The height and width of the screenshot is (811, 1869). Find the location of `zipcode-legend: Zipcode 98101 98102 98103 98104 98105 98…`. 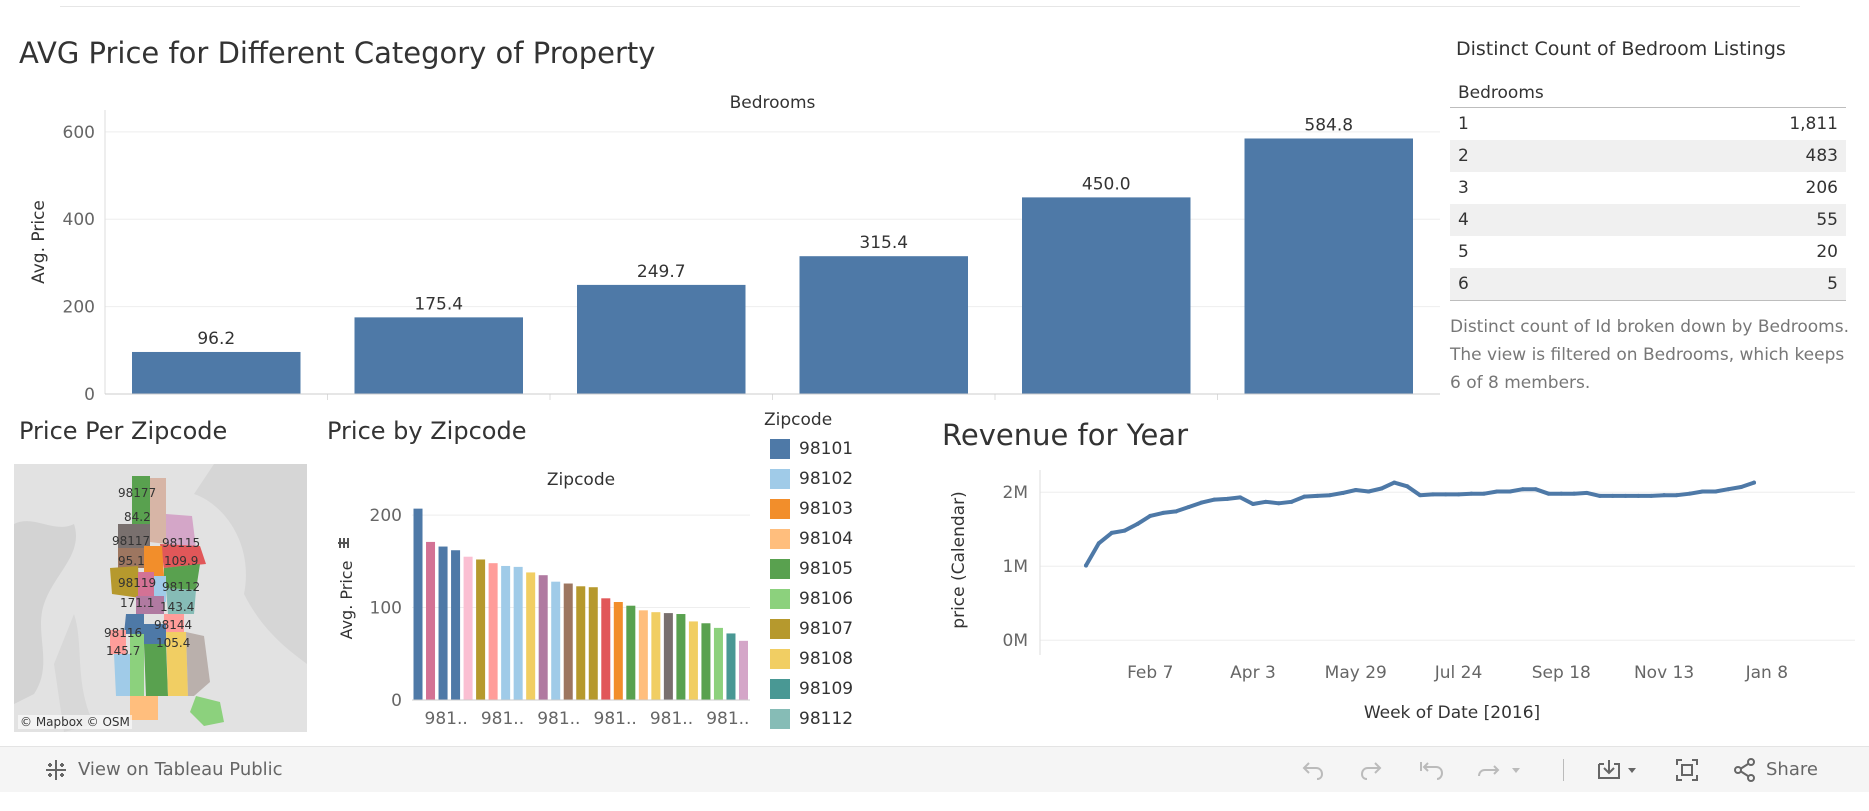

zipcode-legend: Zipcode 98101 98102 98103 98104 98105 98… is located at coordinates (808, 570).